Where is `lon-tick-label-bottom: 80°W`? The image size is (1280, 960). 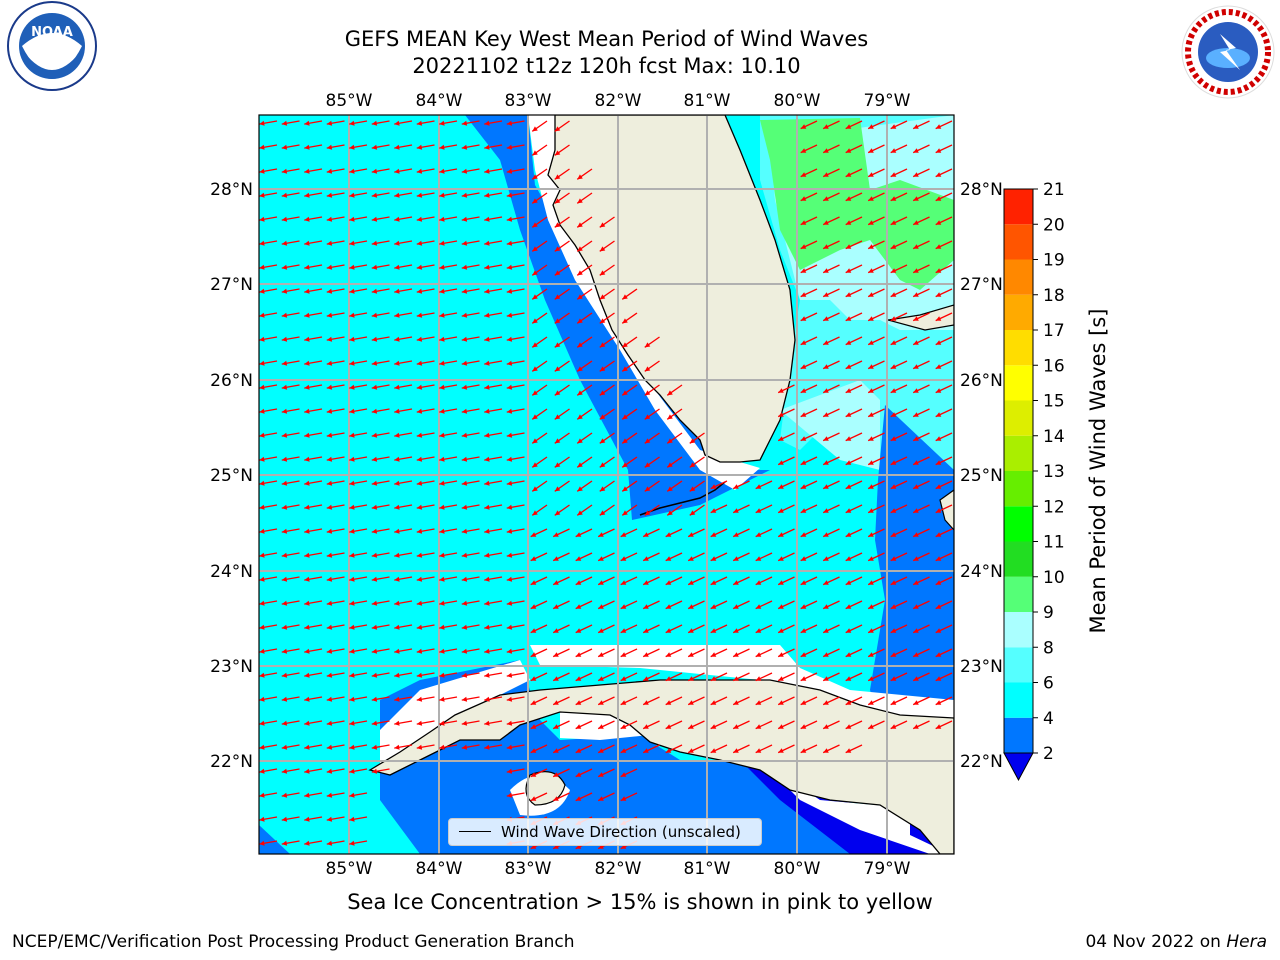 lon-tick-label-bottom: 80°W is located at coordinates (797, 869).